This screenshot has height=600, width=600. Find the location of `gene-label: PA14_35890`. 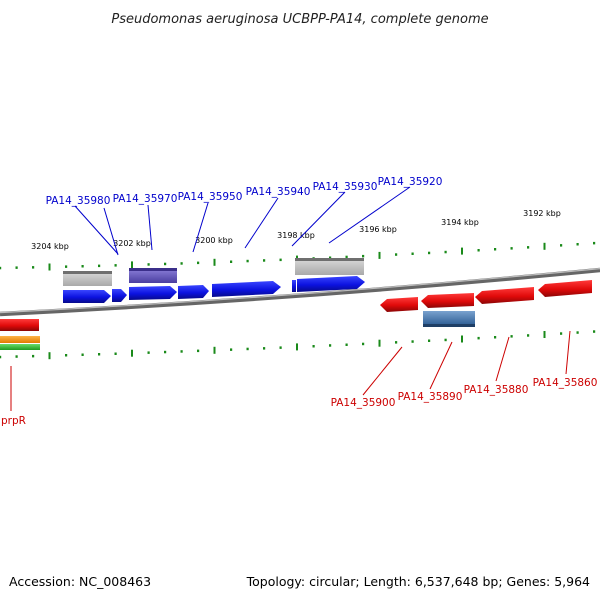

gene-label: PA14_35890 is located at coordinates (430, 397).